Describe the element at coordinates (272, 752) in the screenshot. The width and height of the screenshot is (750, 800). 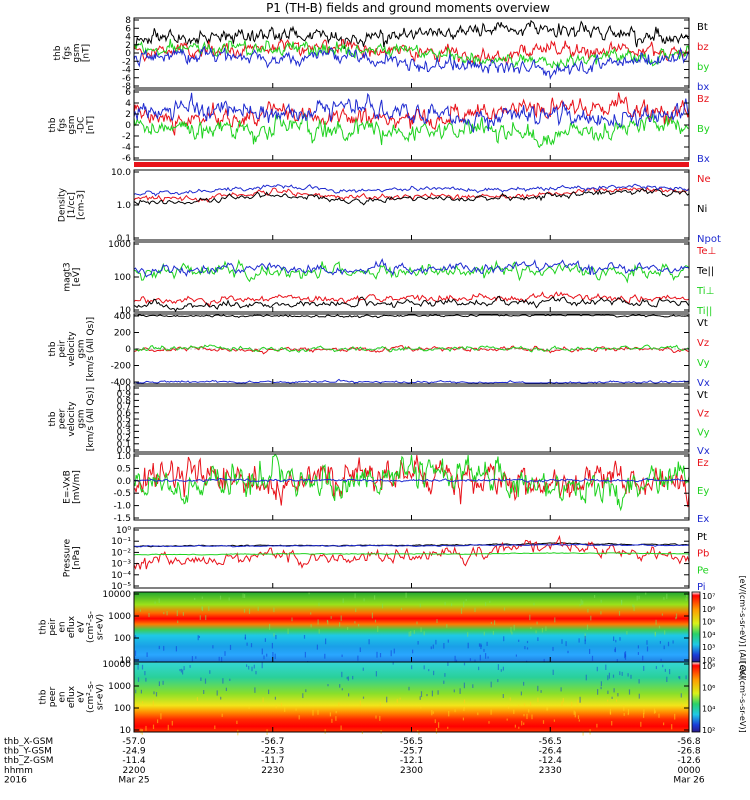
I see `xaxis-value: -25.3` at that location.